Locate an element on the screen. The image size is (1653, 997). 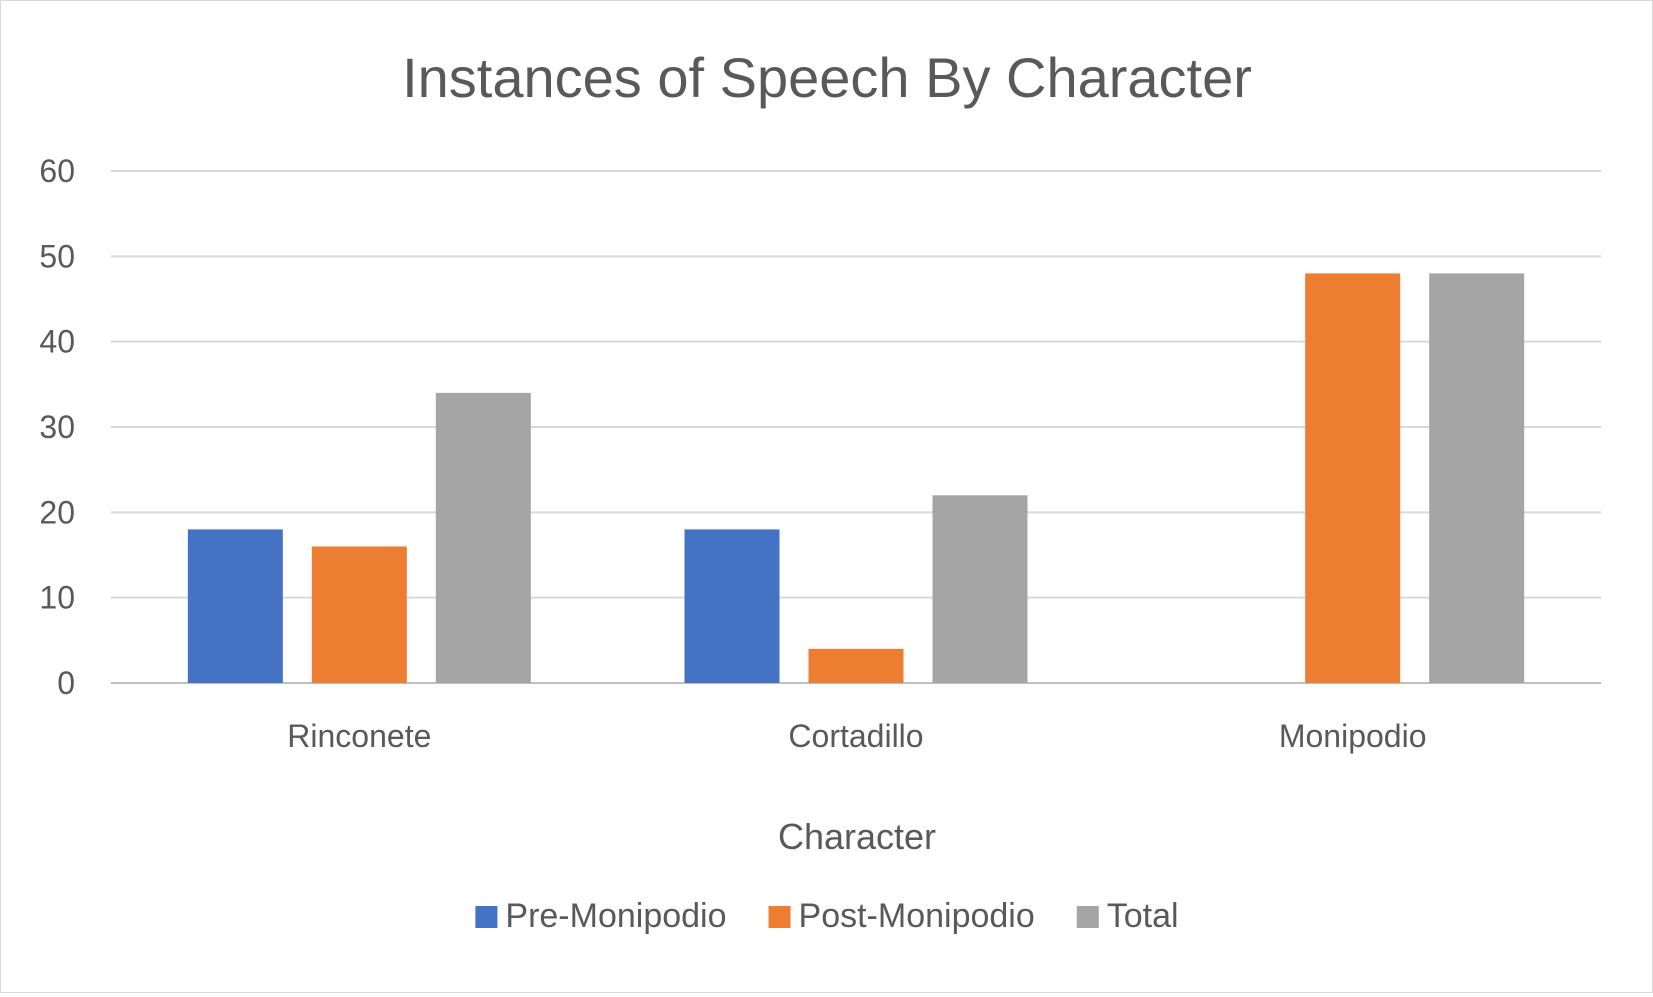
bar-pre-monipodio-rinconete is located at coordinates (235, 606).